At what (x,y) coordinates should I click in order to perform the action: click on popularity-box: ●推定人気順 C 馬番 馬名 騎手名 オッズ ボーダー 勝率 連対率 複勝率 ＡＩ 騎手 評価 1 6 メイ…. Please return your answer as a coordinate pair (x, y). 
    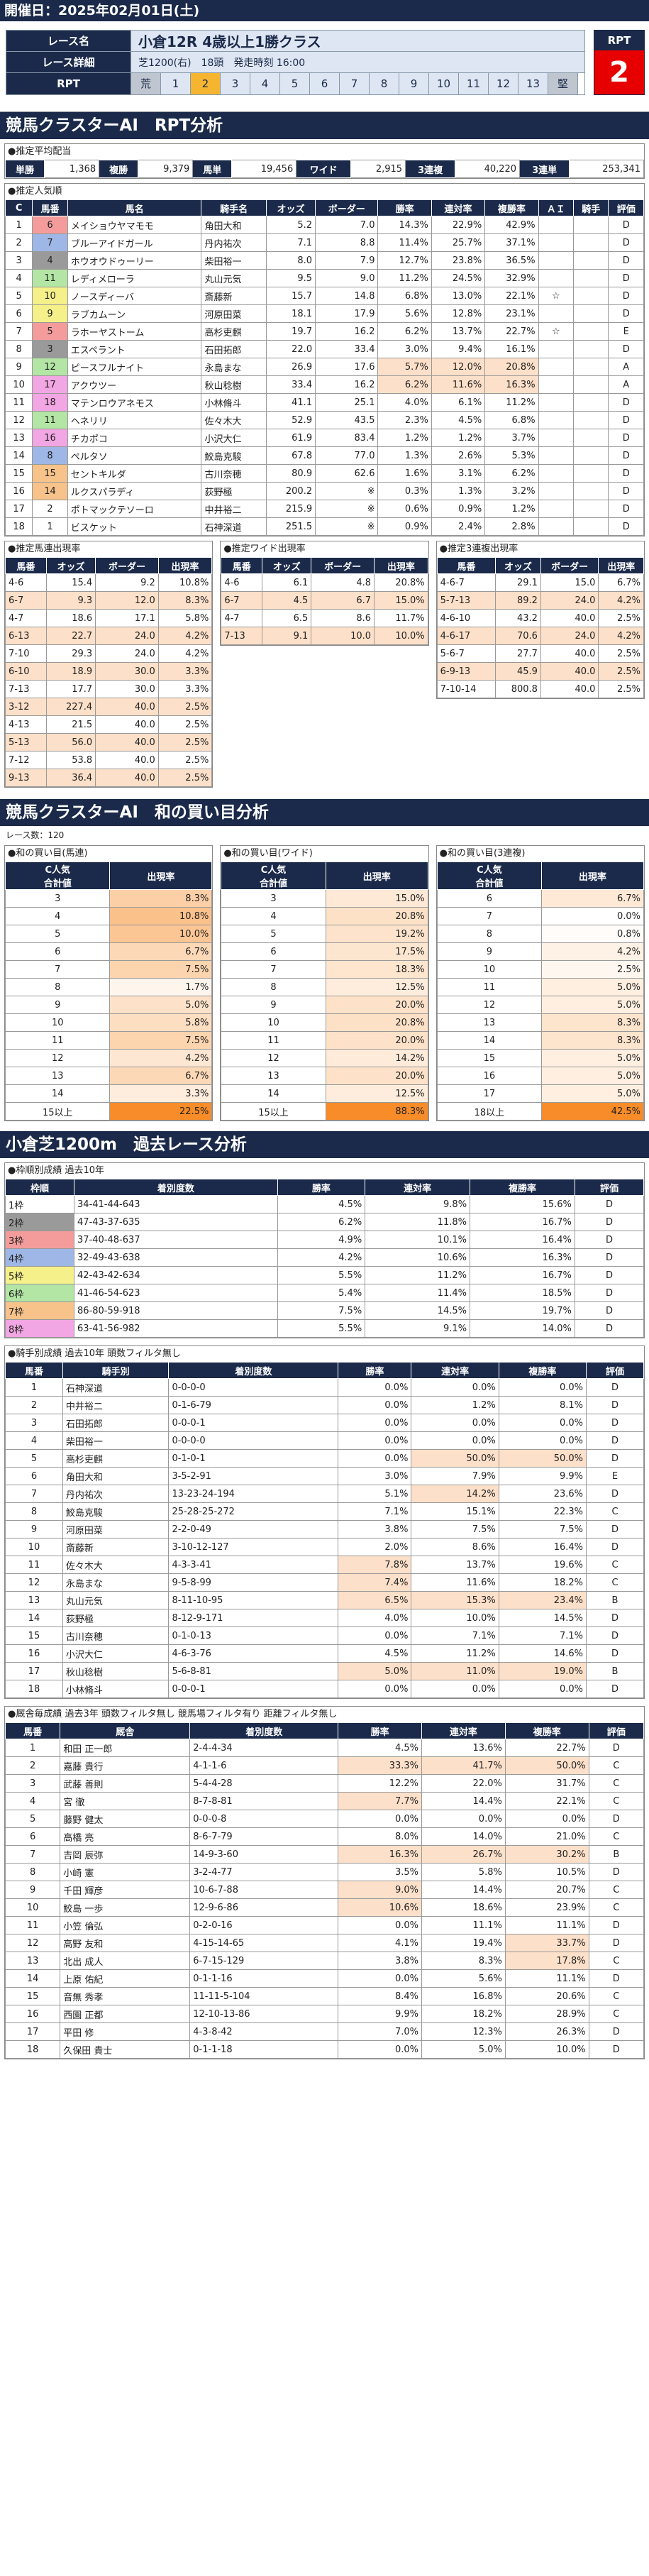
    Looking at the image, I should click on (325, 359).